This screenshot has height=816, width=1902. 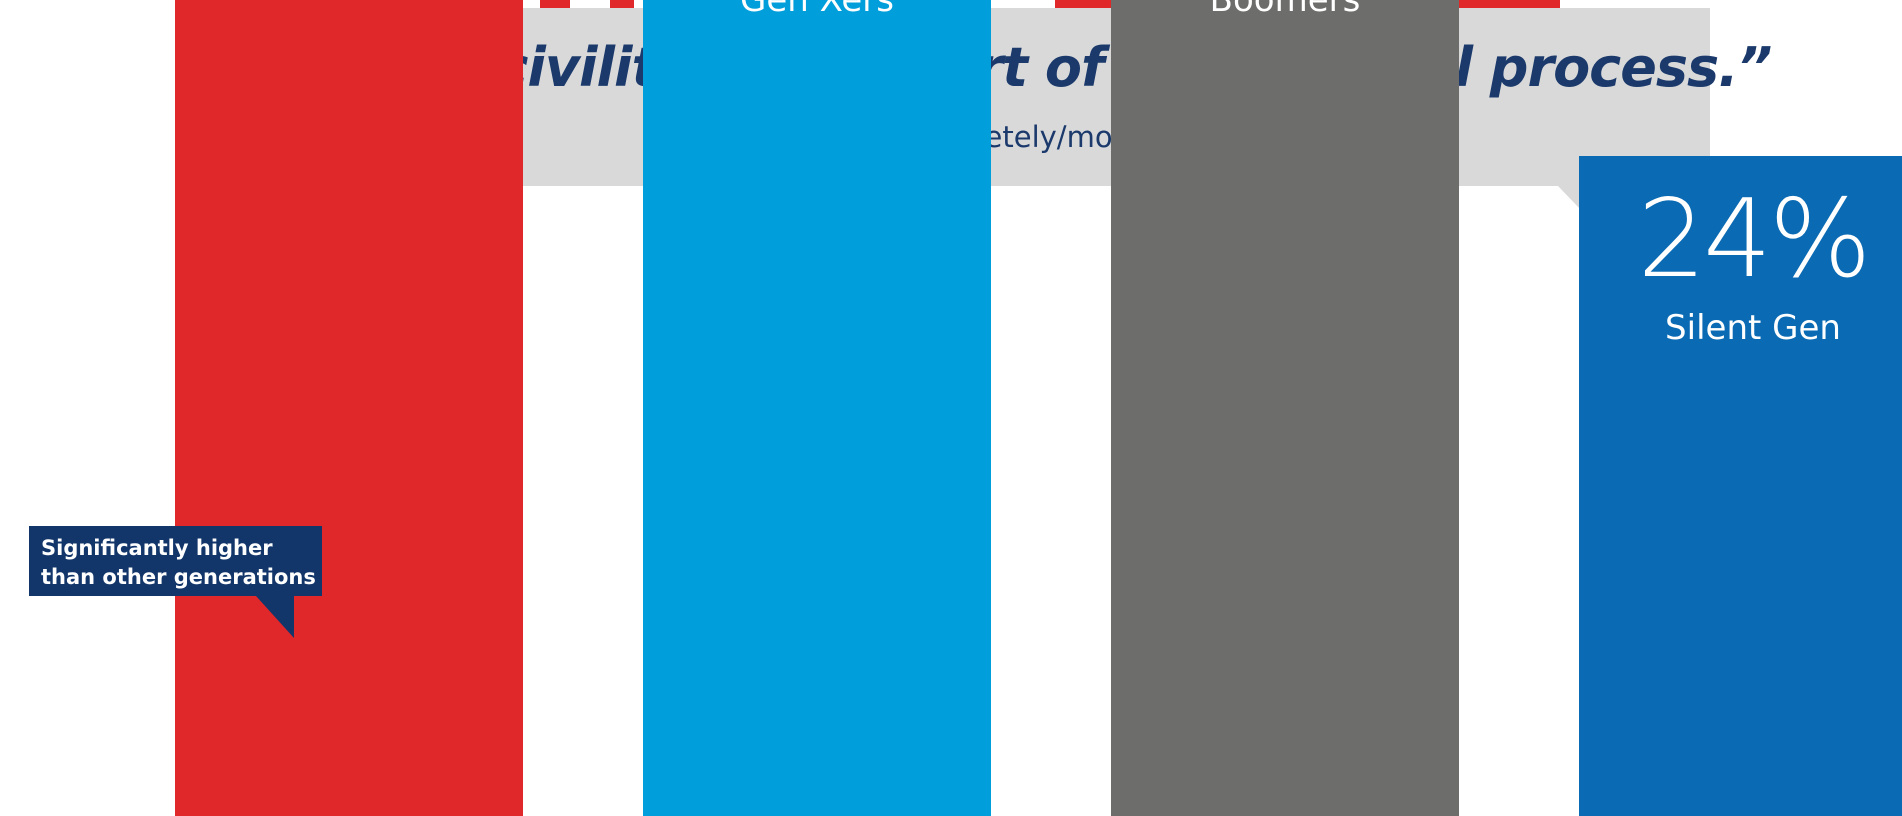 I want to click on bar-category-label: Gen Xers, so click(x=817, y=10).